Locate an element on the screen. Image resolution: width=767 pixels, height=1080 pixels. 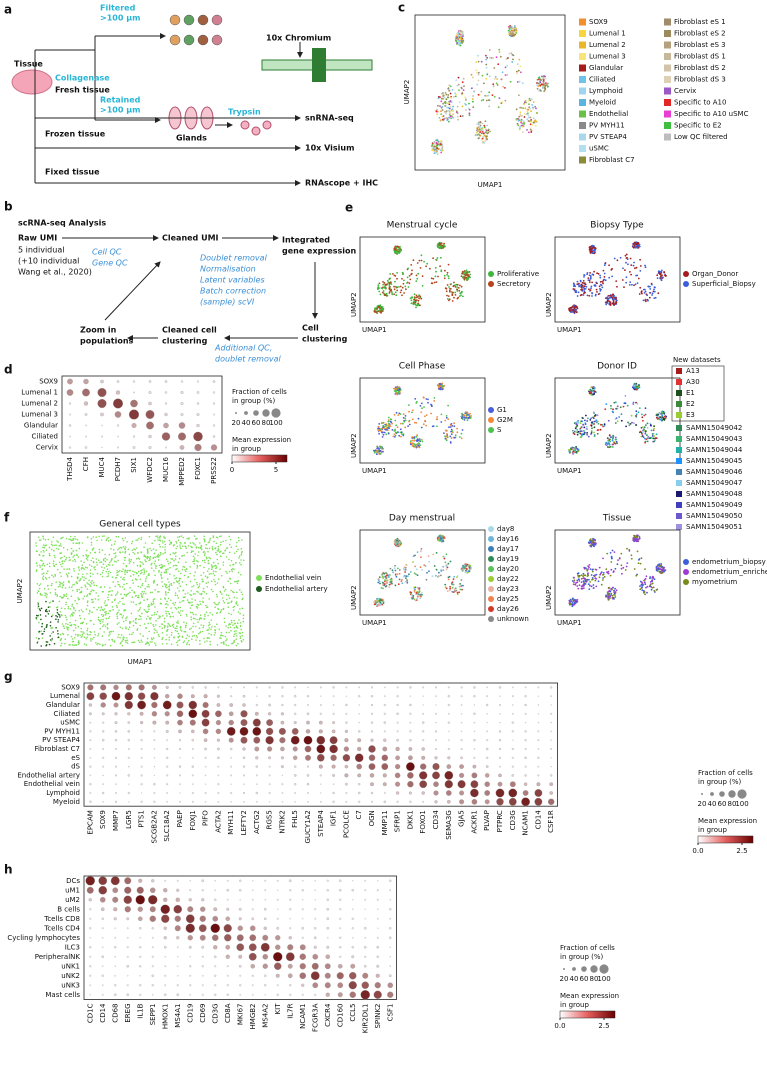
label: in group (%) is located at coordinates (720, 782).